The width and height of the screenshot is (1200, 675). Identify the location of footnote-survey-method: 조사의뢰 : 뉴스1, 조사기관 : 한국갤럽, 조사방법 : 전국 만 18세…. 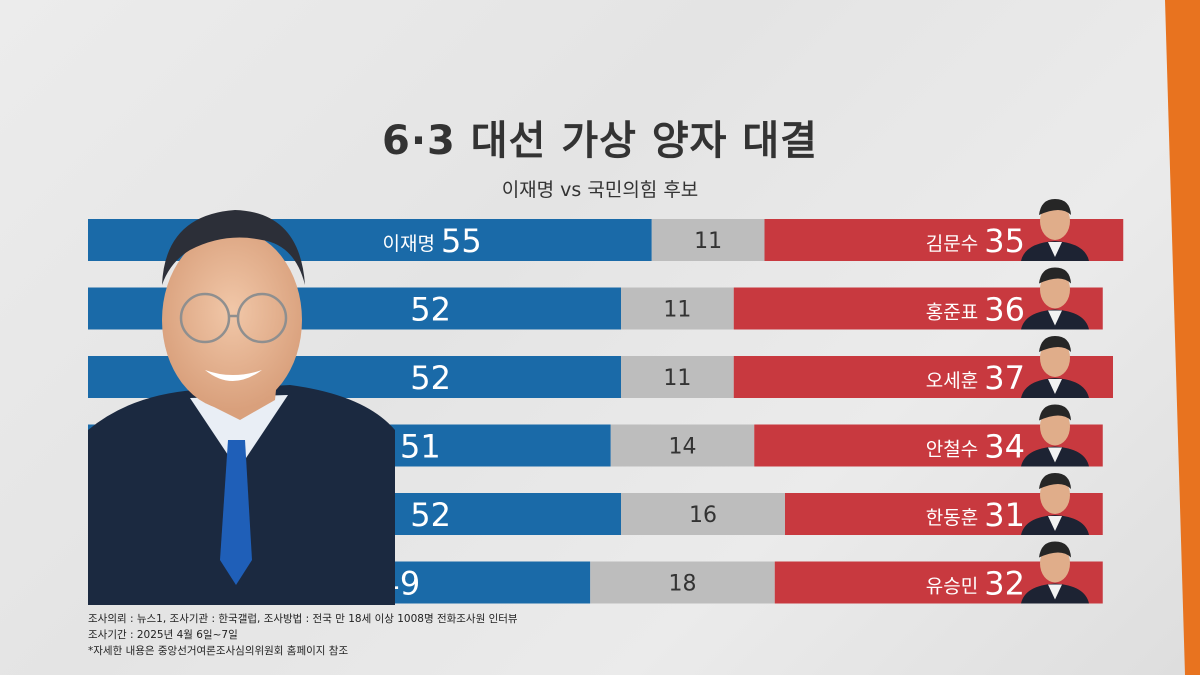
(303, 619).